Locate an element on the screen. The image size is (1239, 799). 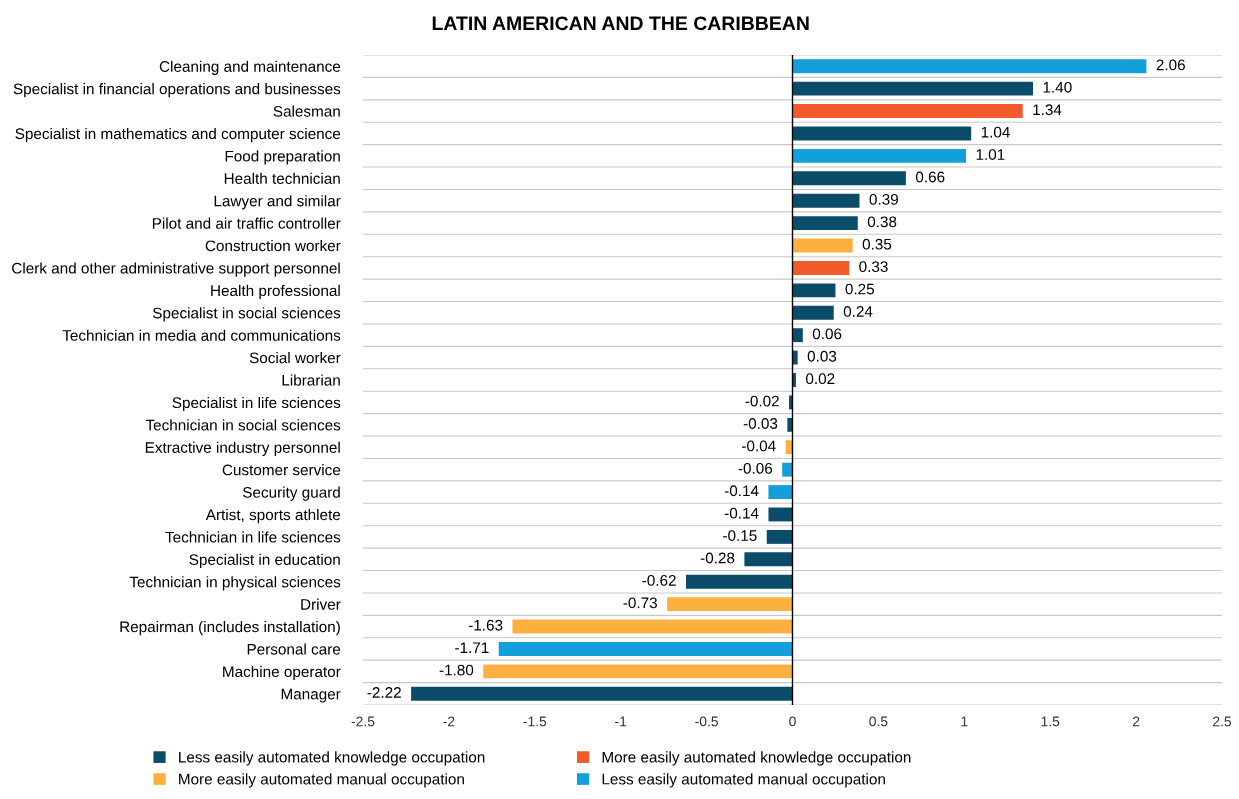
data-label: 0.06 is located at coordinates (827, 334).